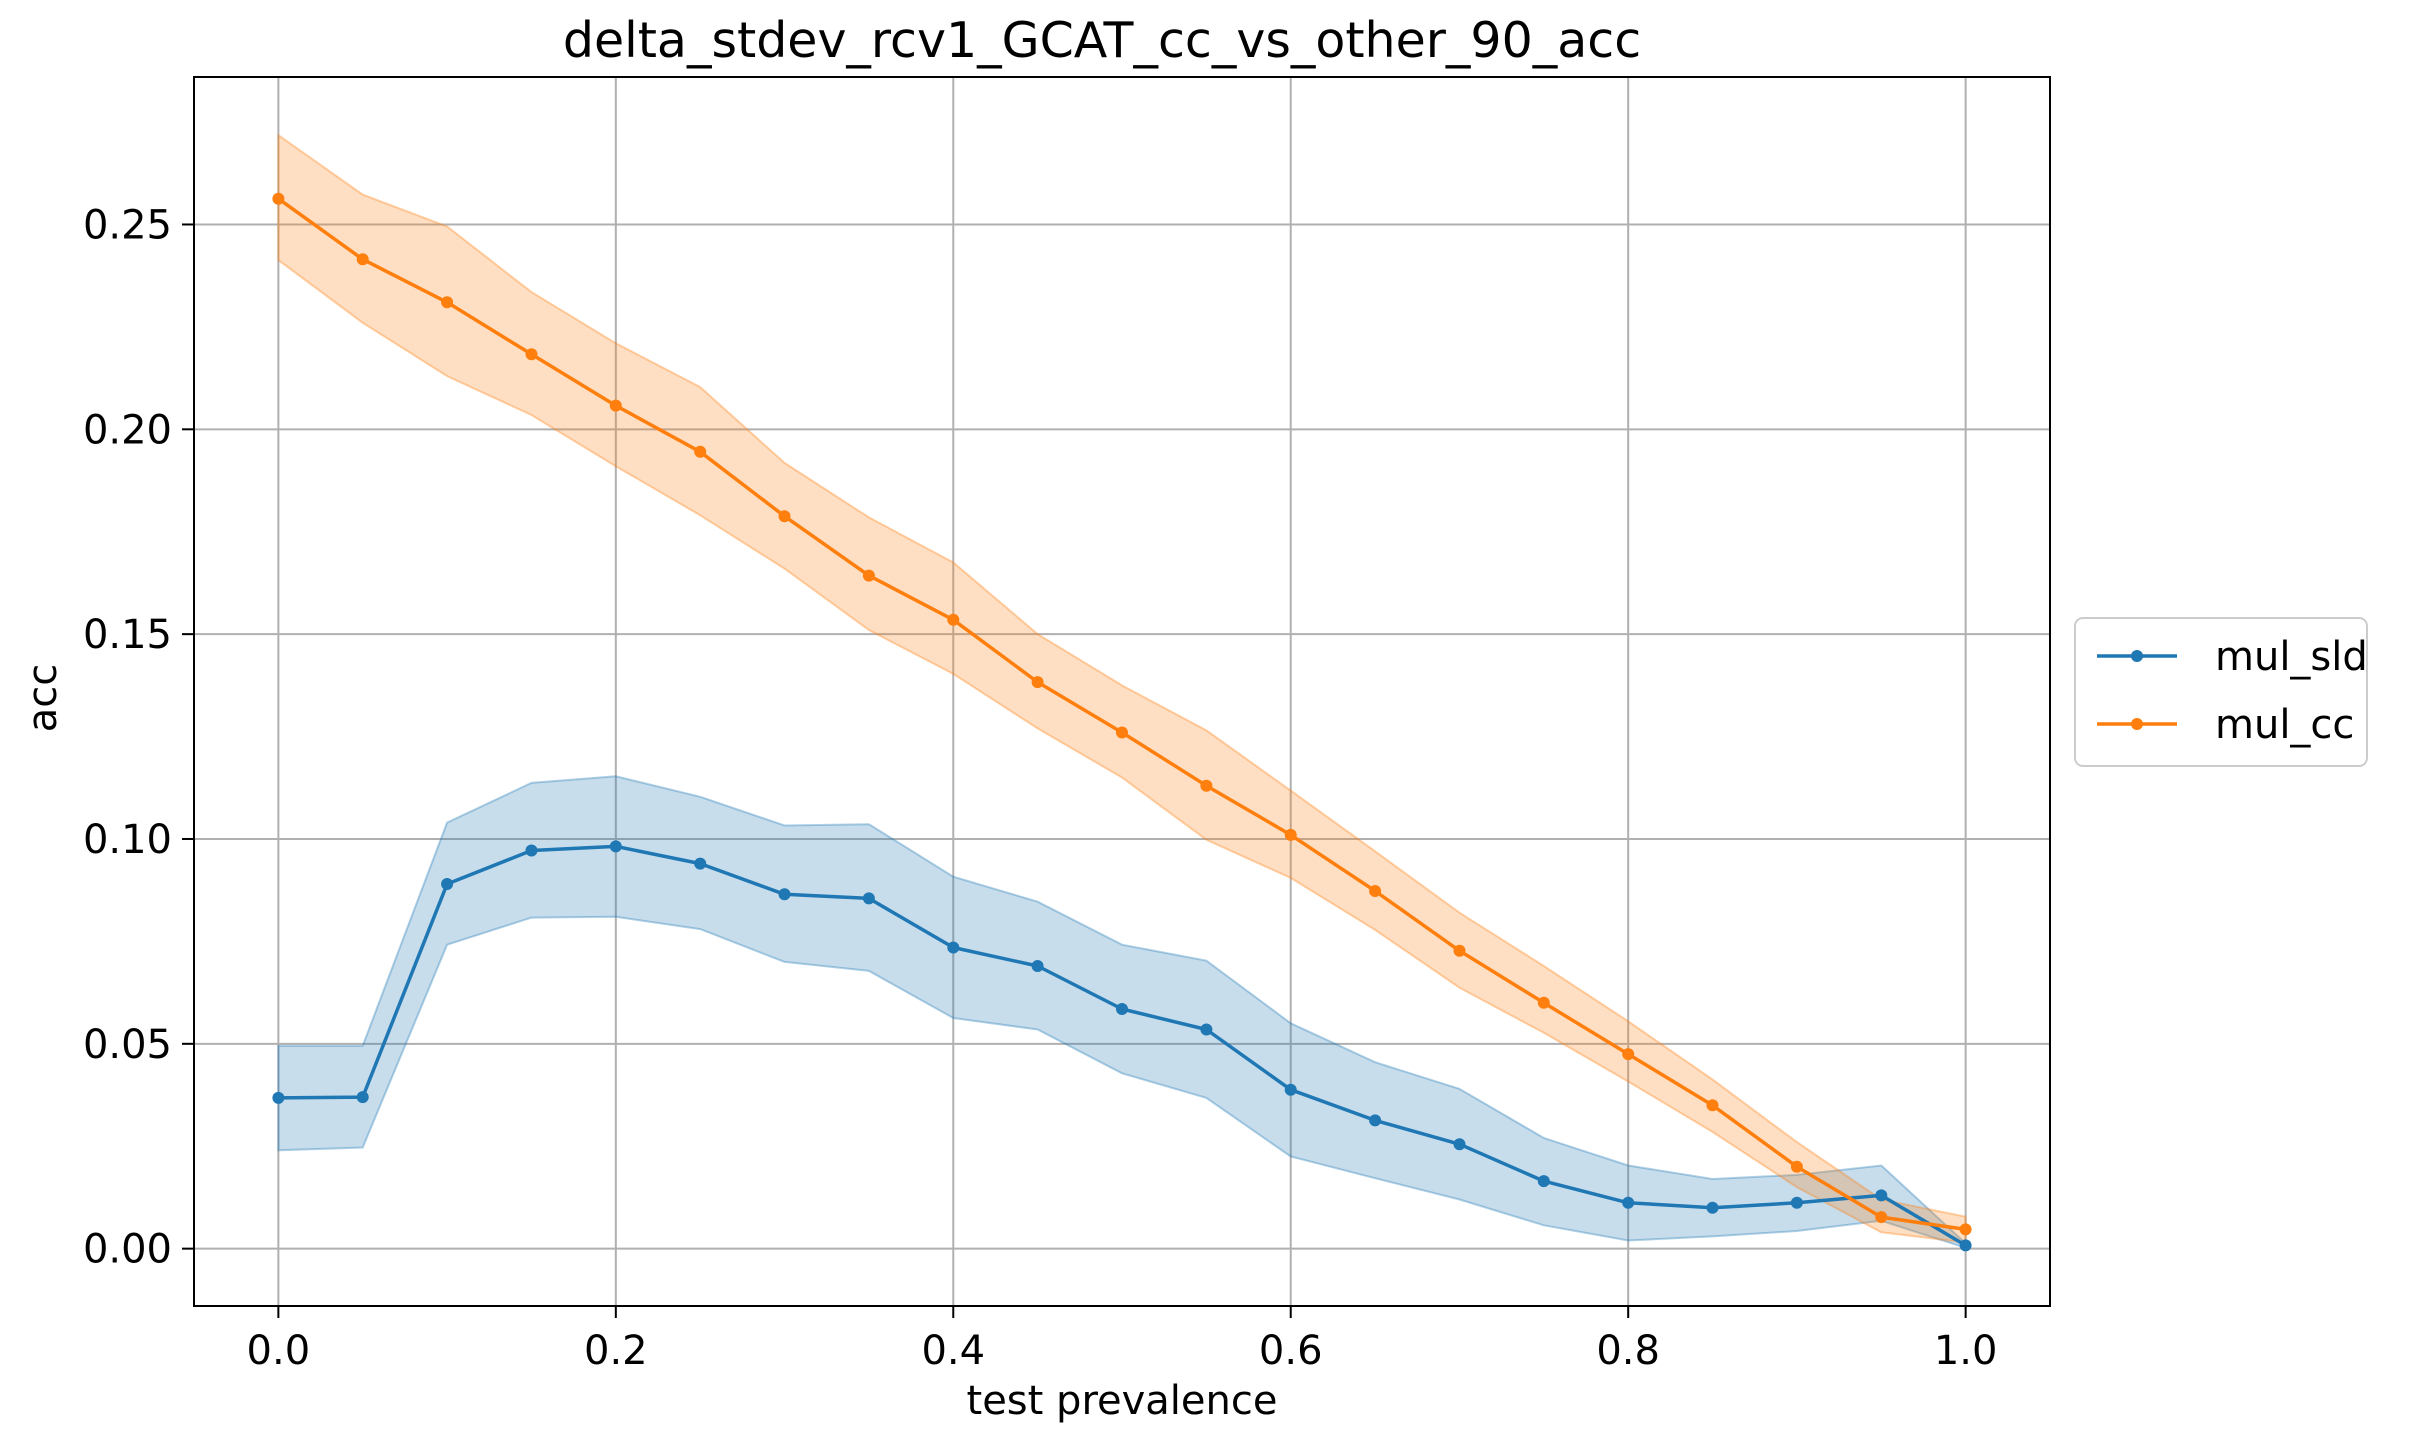  What do you see at coordinates (1291, 1351) in the screenshot?
I see `x-tick-label: 0.6` at bounding box center [1291, 1351].